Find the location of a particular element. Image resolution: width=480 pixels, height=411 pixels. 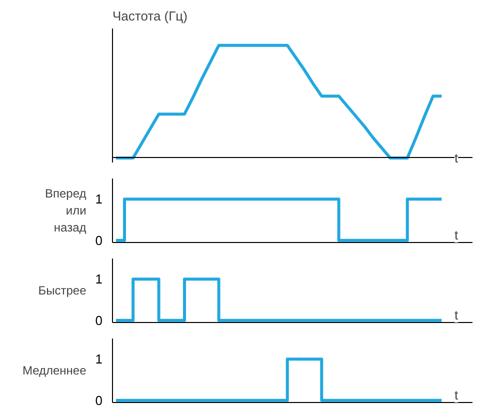

y-axis-title: Вперед или назад is located at coordinates (65, 210).